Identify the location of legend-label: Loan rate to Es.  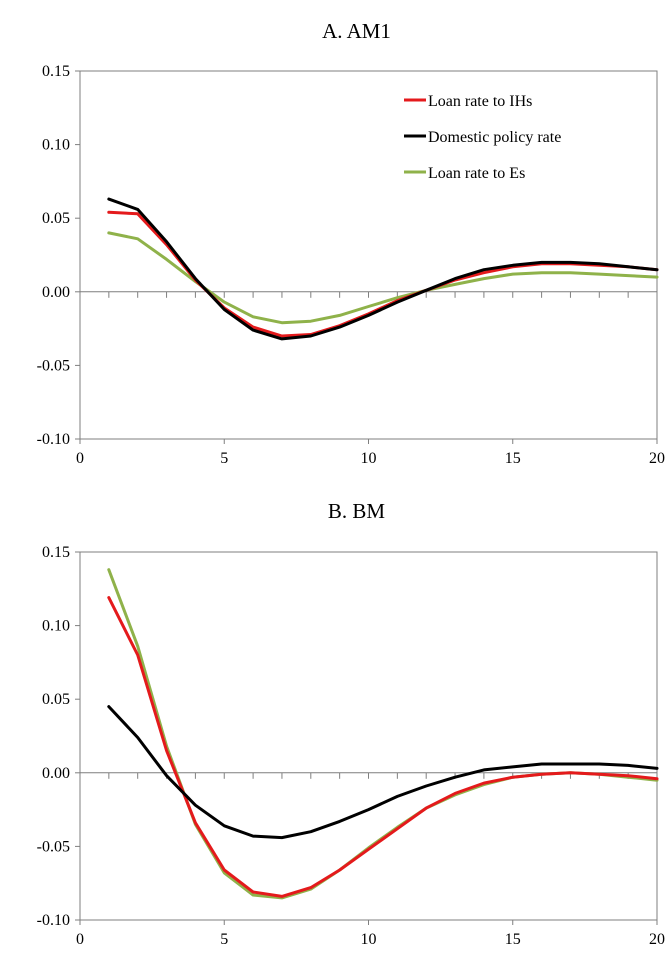
(476, 173).